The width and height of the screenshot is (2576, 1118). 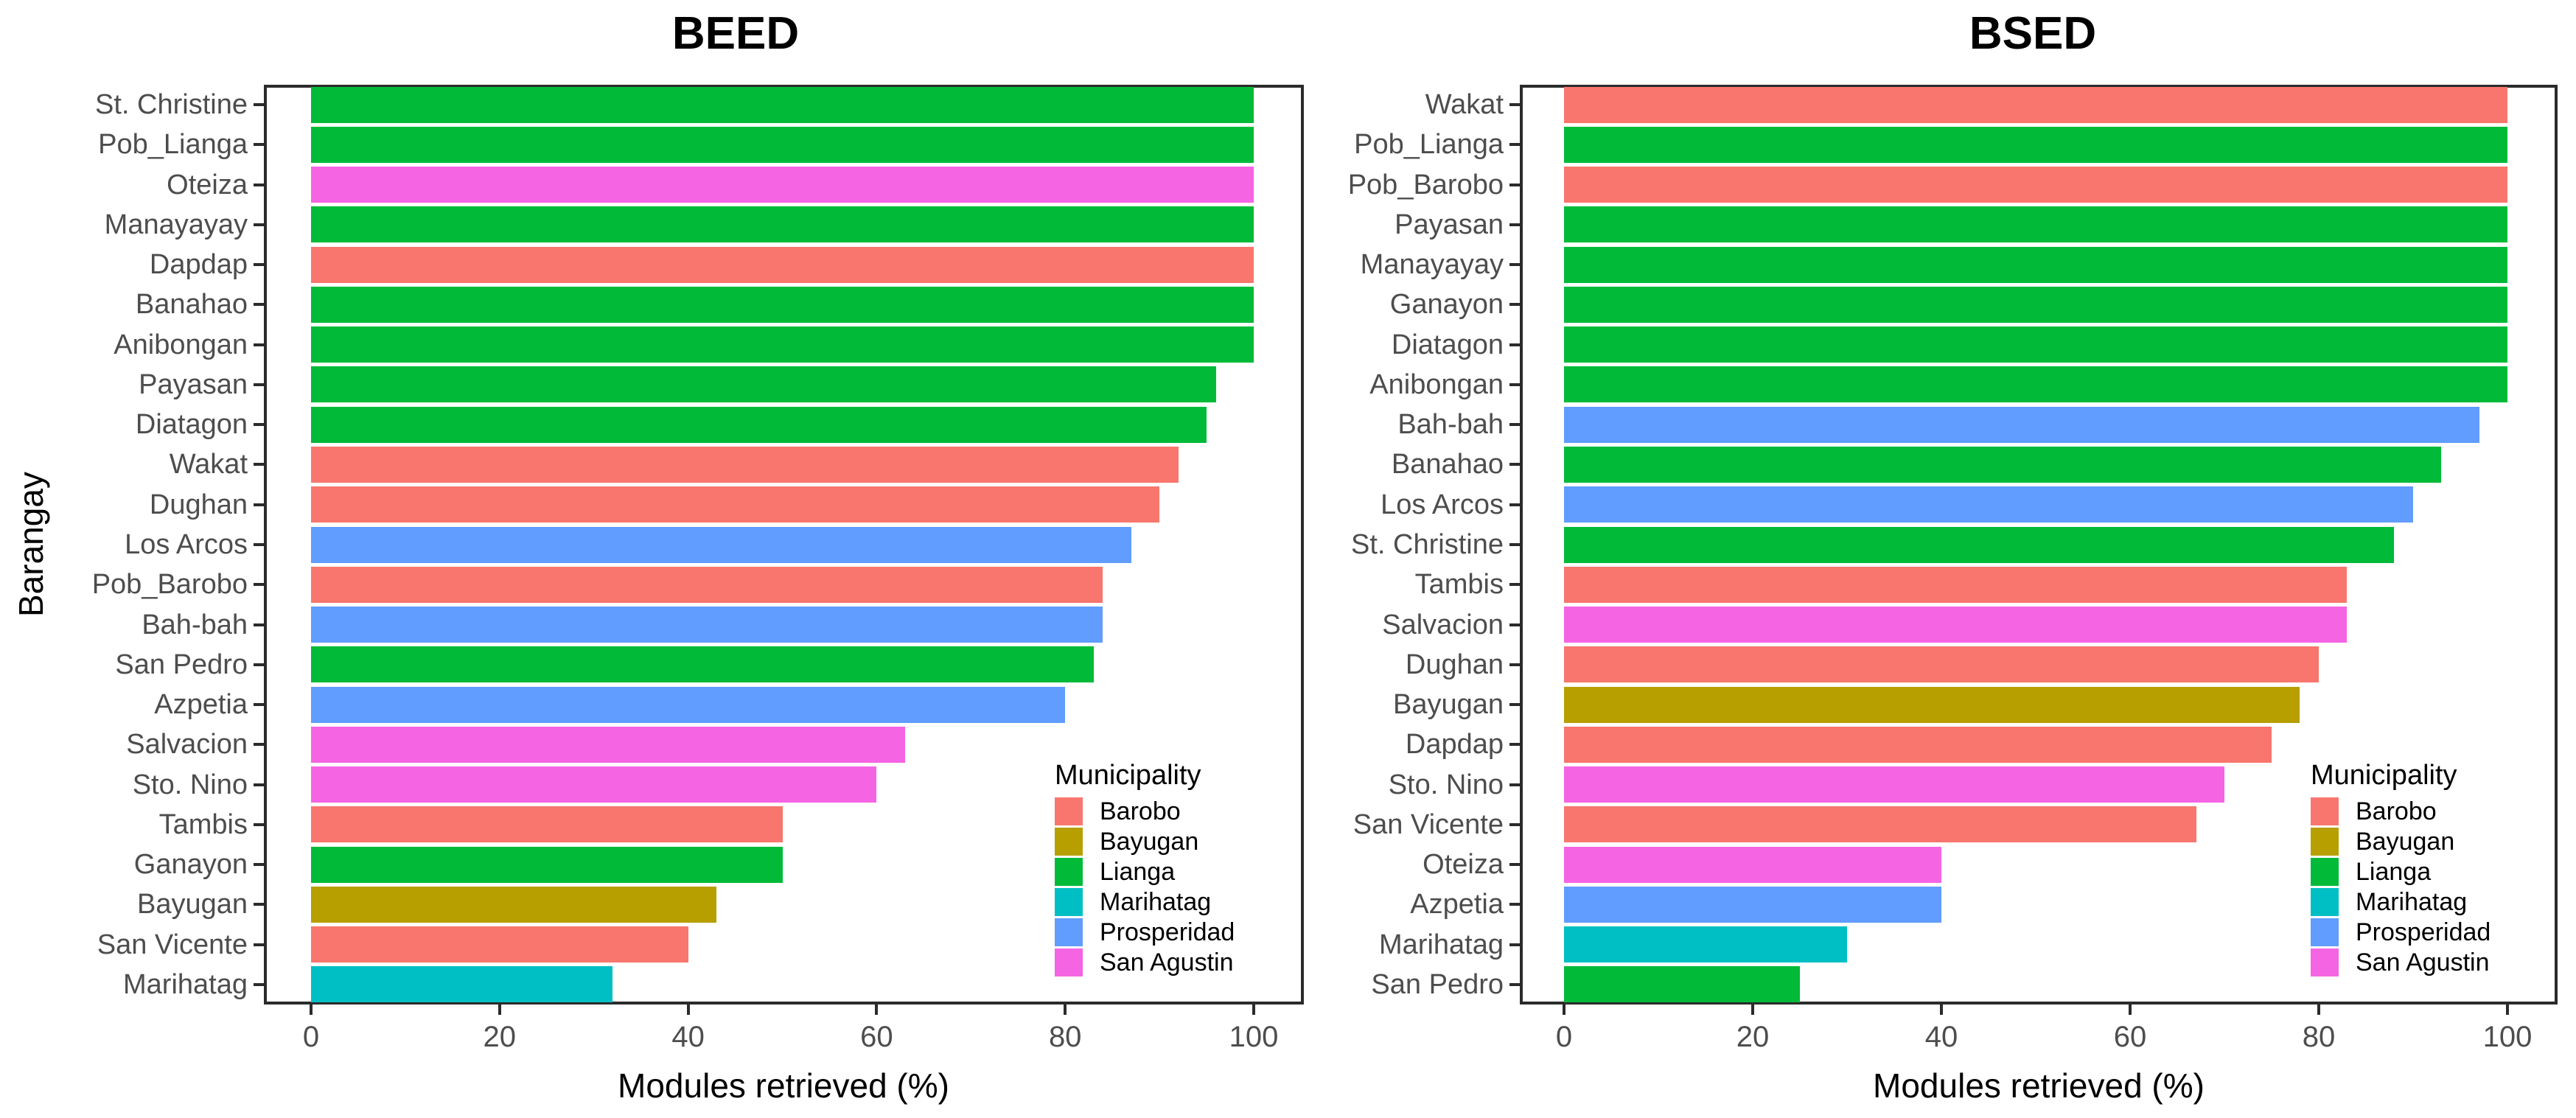 I want to click on y-axis-label: St. Christine, so click(x=1427, y=544).